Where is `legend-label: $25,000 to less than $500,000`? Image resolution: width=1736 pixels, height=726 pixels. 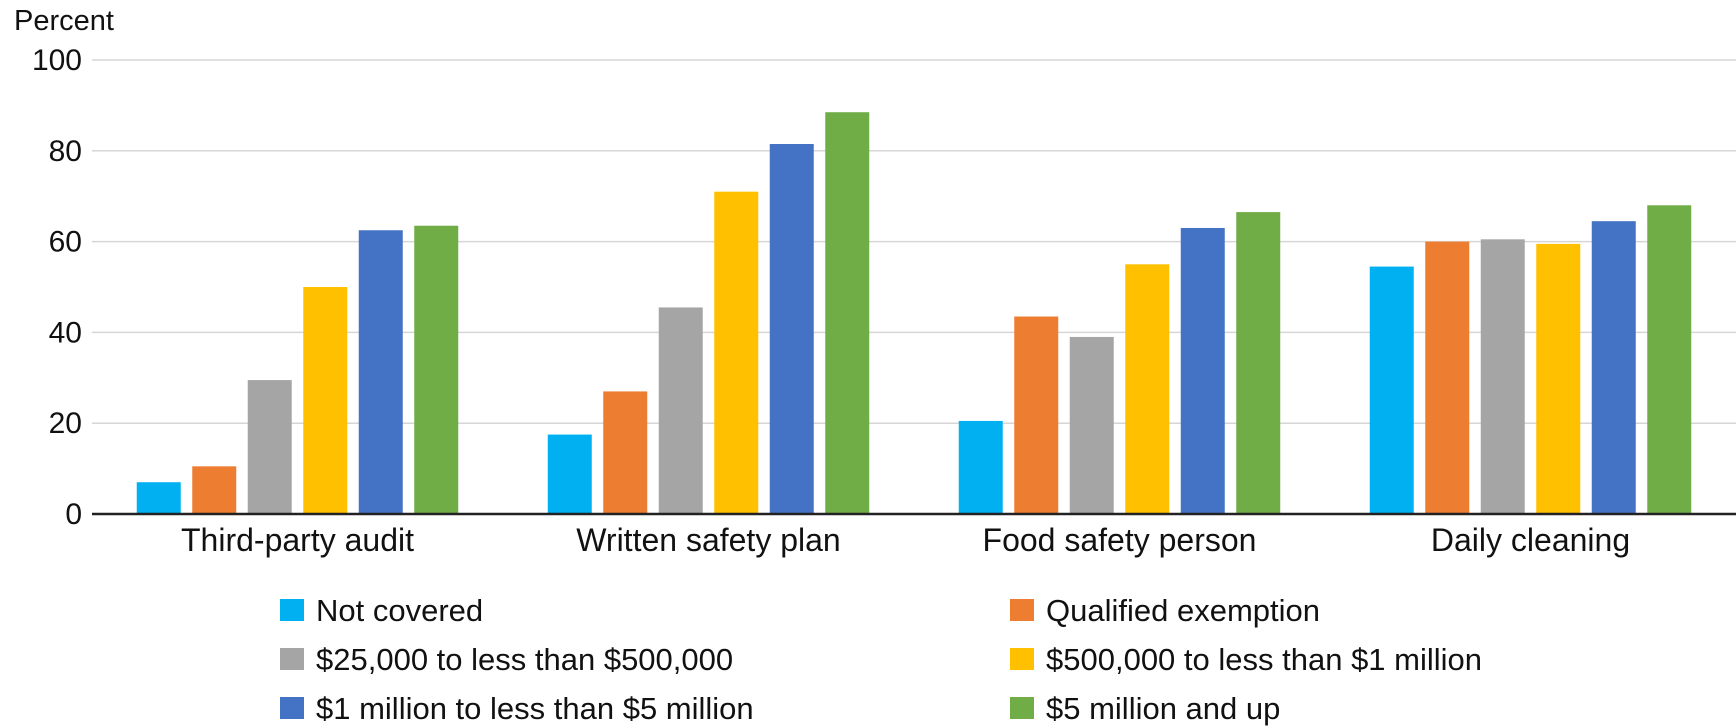 legend-label: $25,000 to less than $500,000 is located at coordinates (524, 659).